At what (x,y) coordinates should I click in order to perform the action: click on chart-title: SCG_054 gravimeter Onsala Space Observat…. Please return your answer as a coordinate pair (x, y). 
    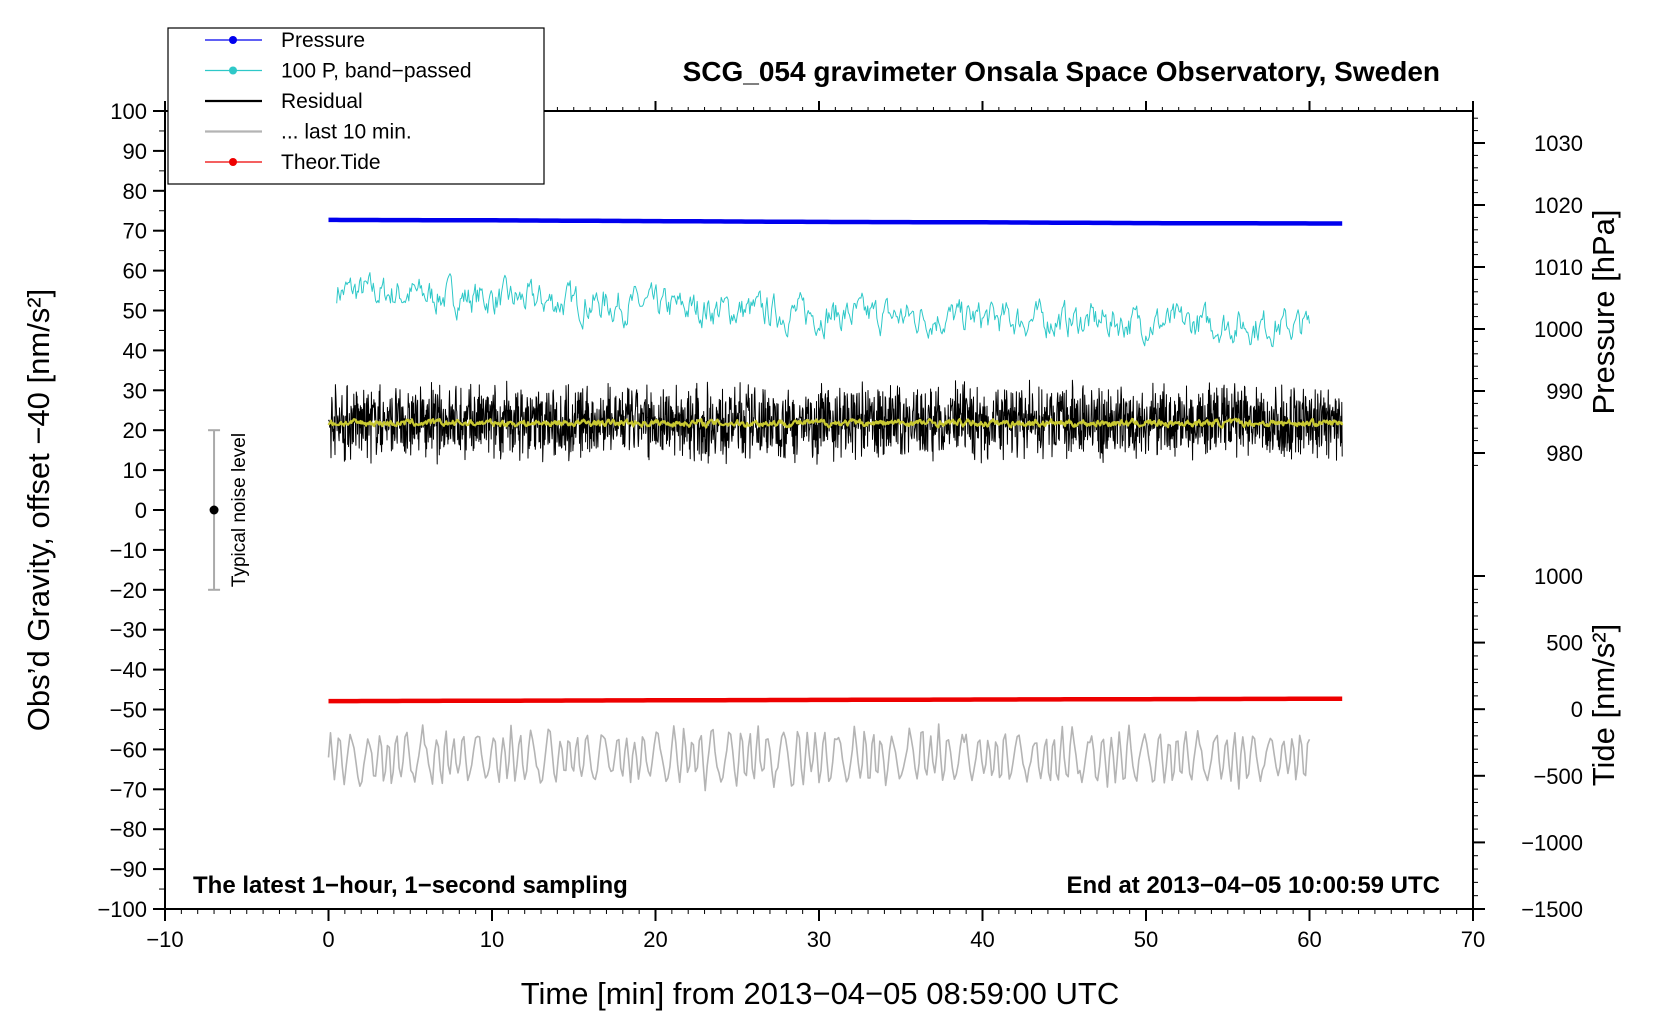
    Looking at the image, I should click on (1061, 71).